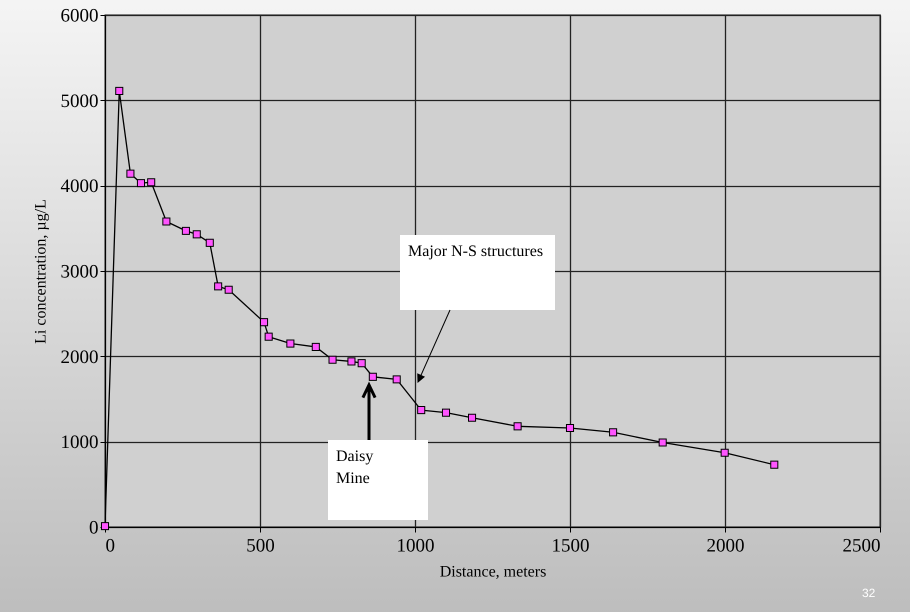  Describe the element at coordinates (378, 480) in the screenshot. I see `note-box: Daisy Mine` at that location.